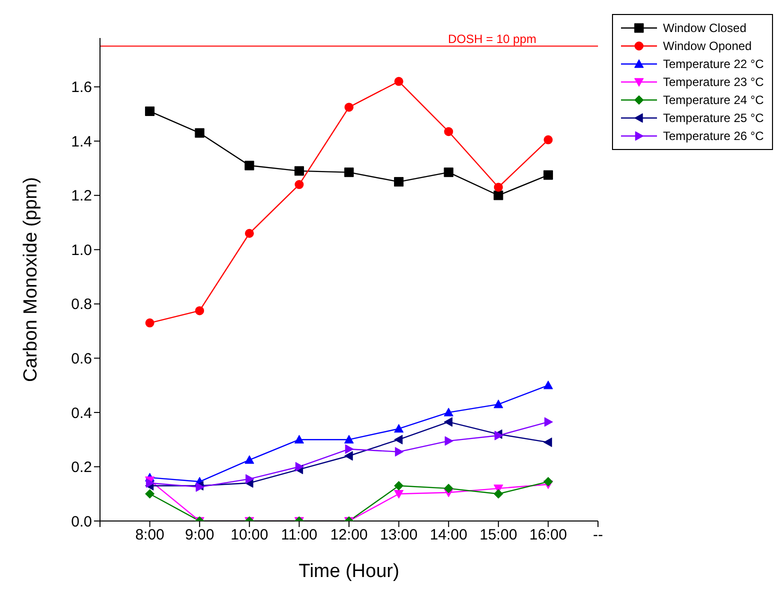 The height and width of the screenshot is (601, 774). I want to click on x-axis-title: Time (Hour), so click(349, 571).